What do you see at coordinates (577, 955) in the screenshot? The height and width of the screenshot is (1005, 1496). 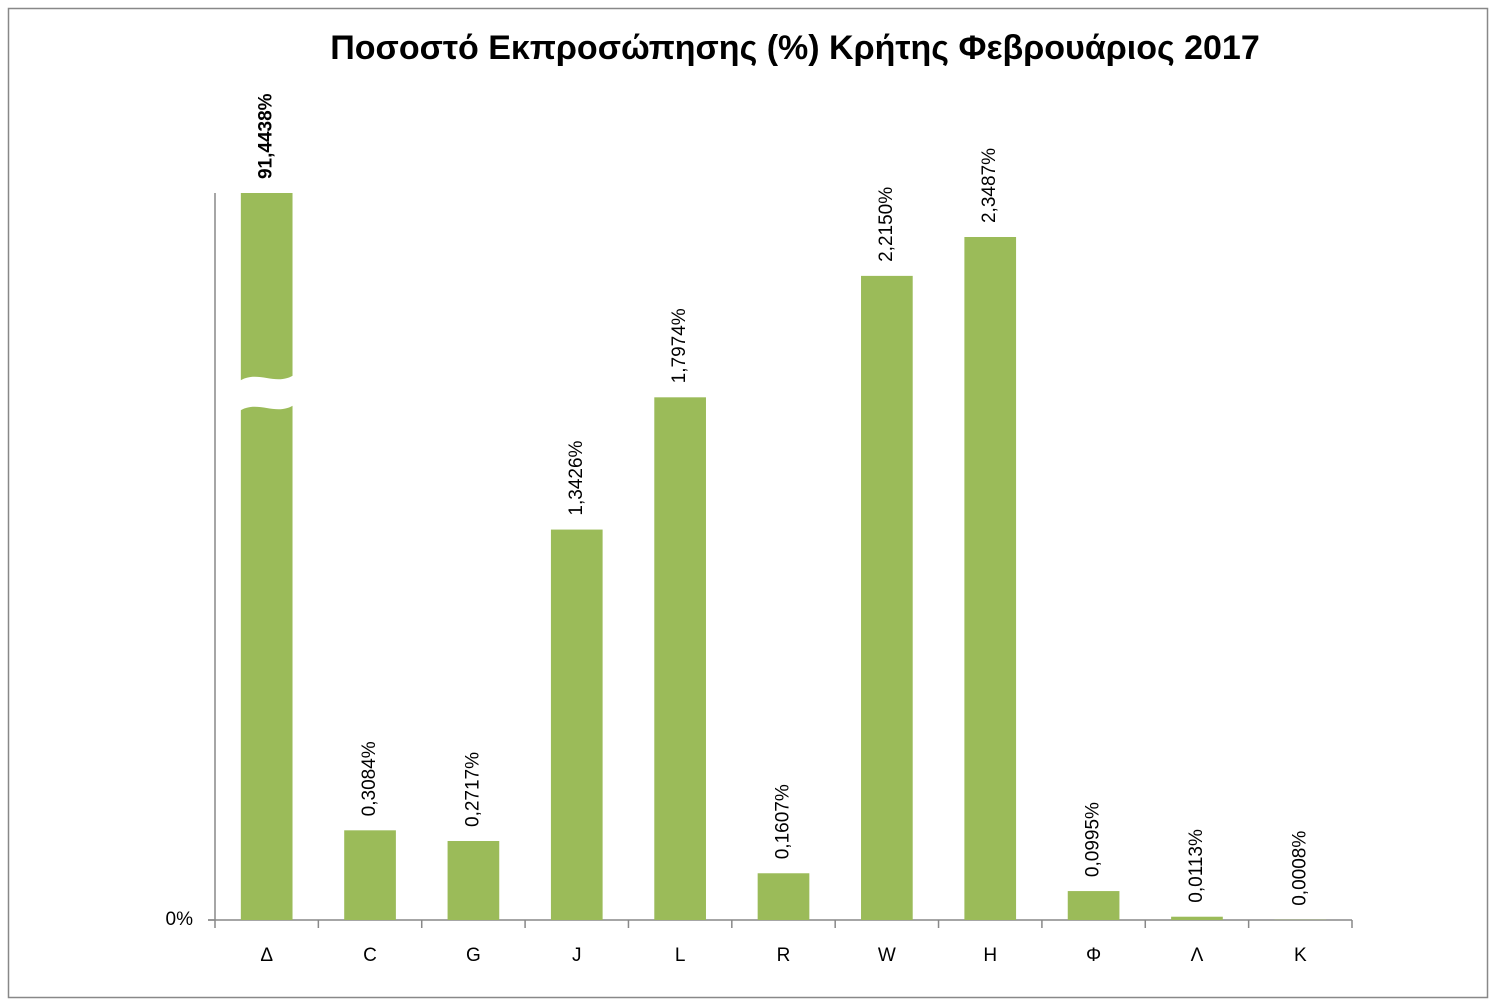 I see `x-tick-label: J` at bounding box center [577, 955].